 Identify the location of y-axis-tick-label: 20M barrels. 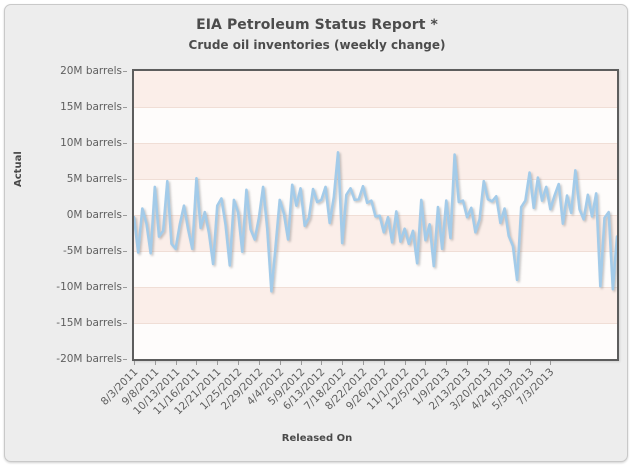
(91, 71).